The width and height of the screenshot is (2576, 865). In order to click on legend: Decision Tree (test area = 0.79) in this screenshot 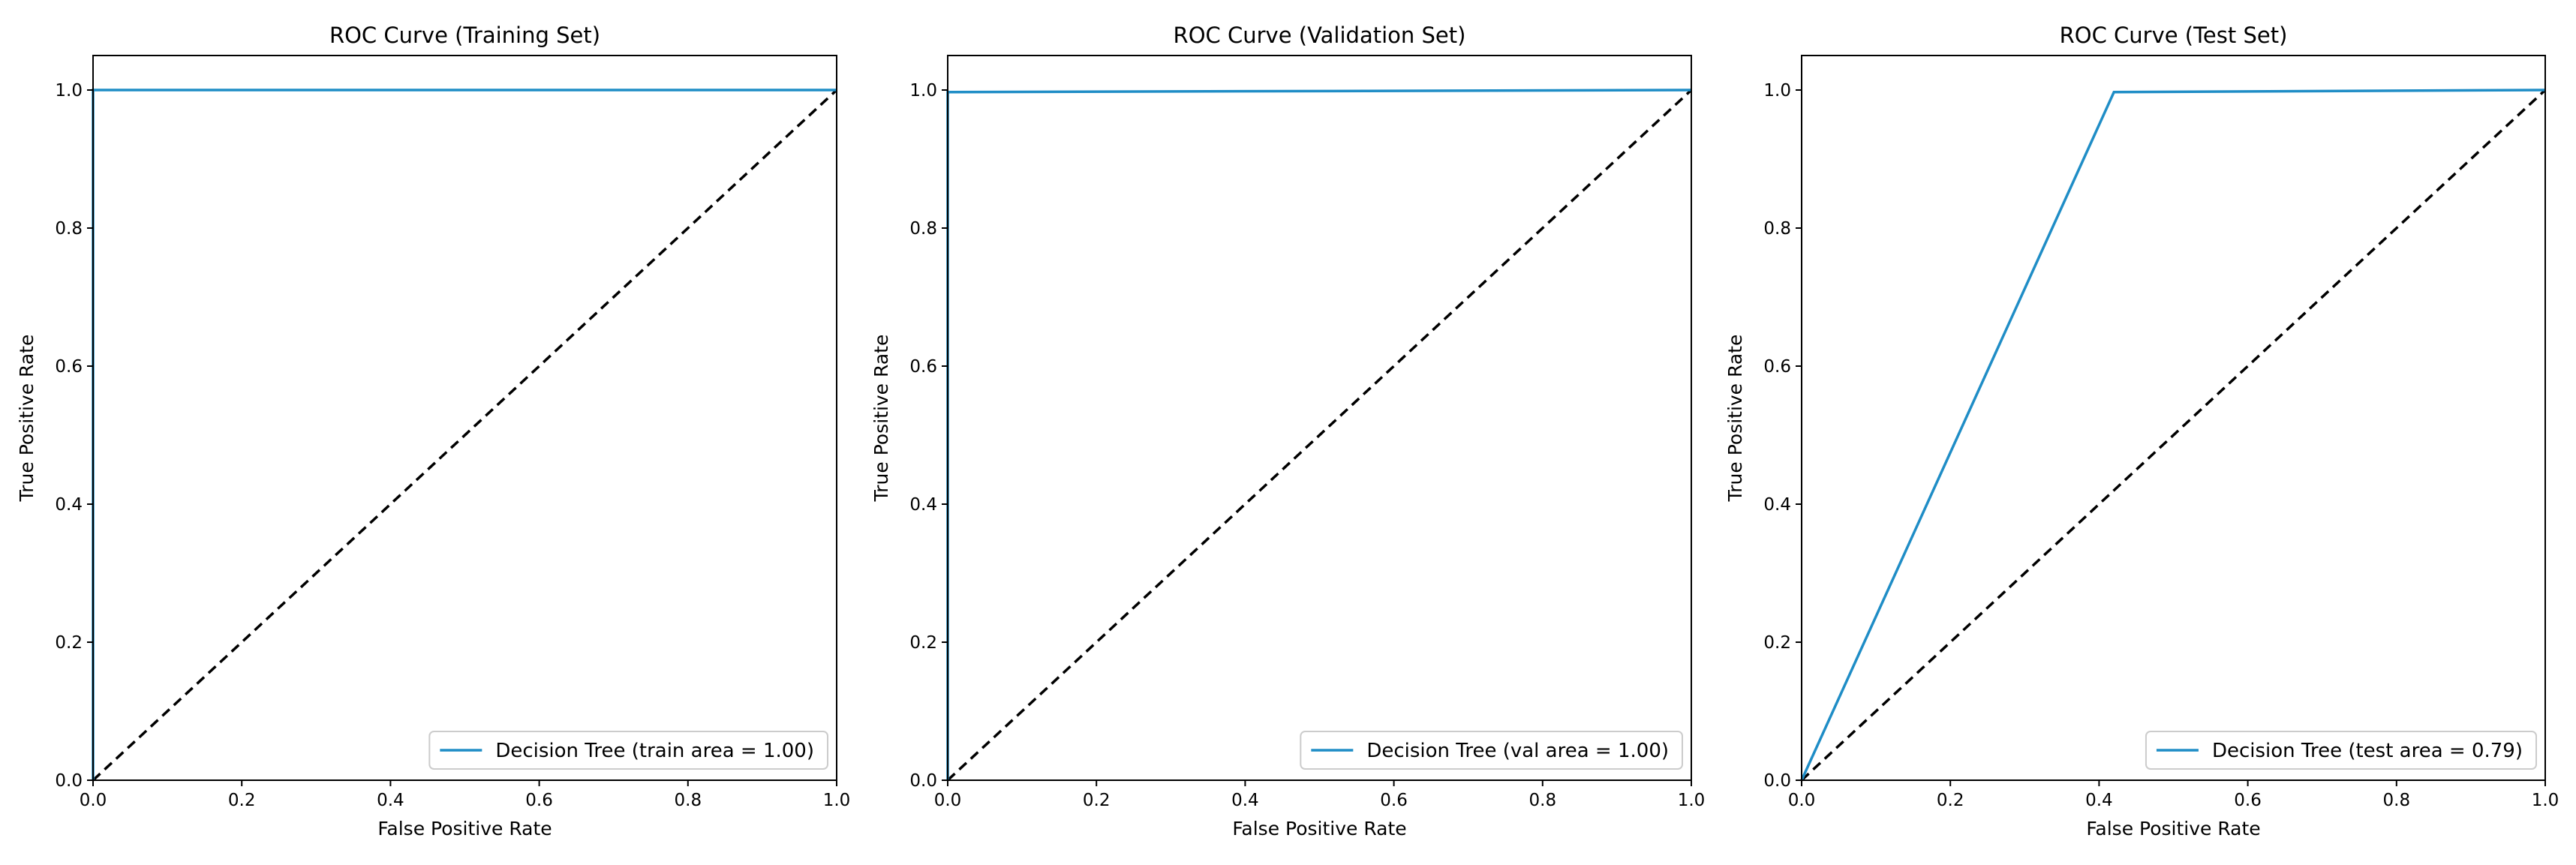, I will do `click(2341, 750)`.